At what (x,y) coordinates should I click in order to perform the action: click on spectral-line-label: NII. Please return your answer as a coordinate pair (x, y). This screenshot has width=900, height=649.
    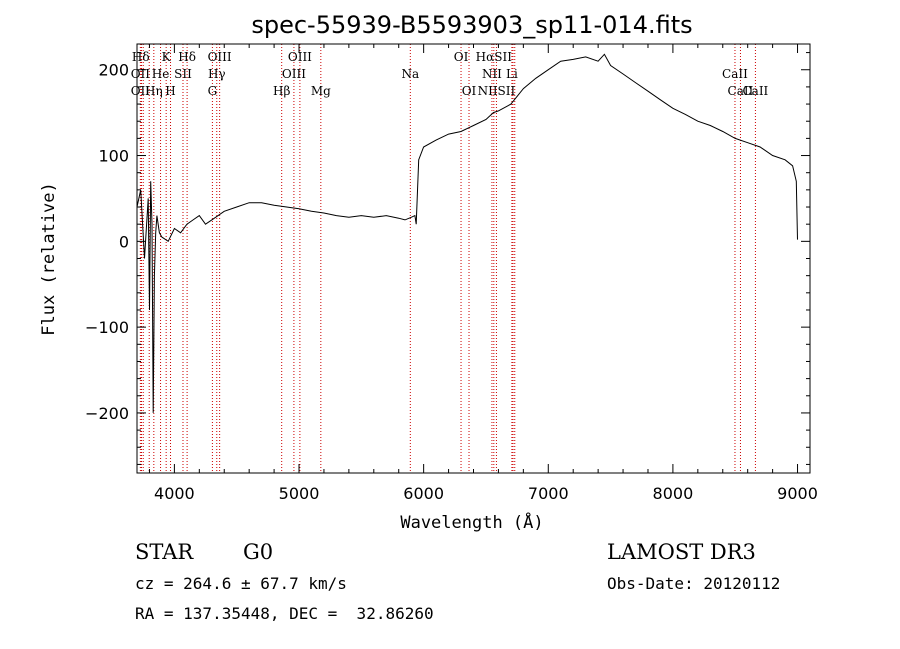
    Looking at the image, I should click on (492, 74).